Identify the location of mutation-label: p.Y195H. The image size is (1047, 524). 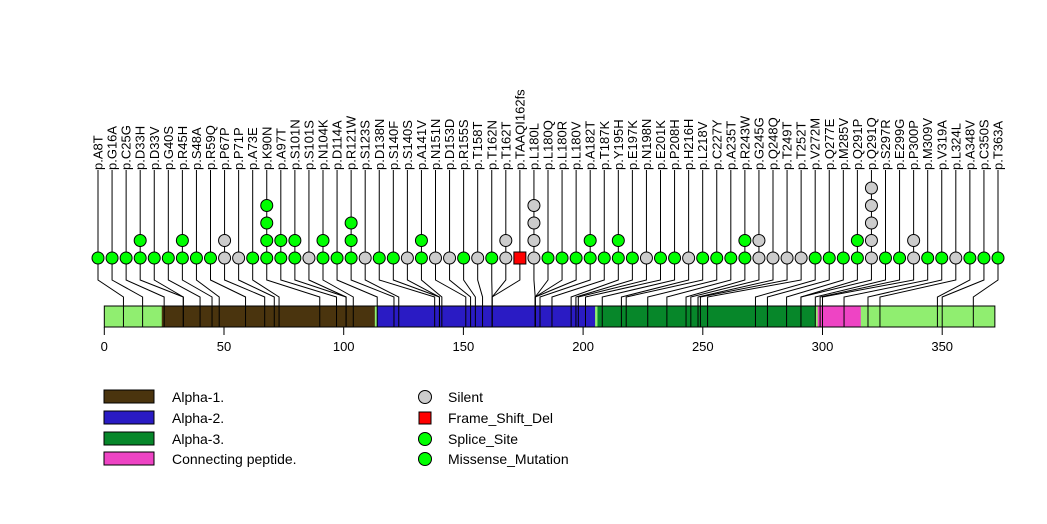
(618, 144).